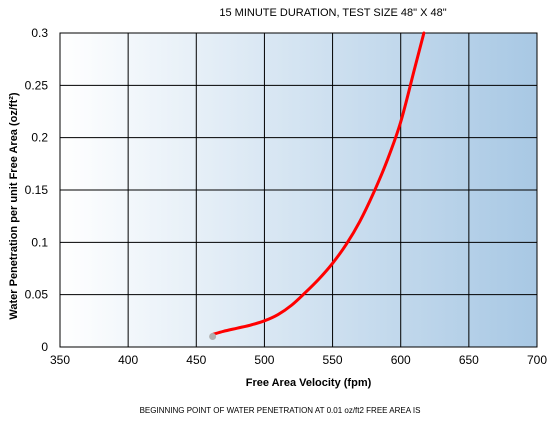 This screenshot has height=423, width=547. I want to click on y-tick-label: 0.1, so click(39, 242).